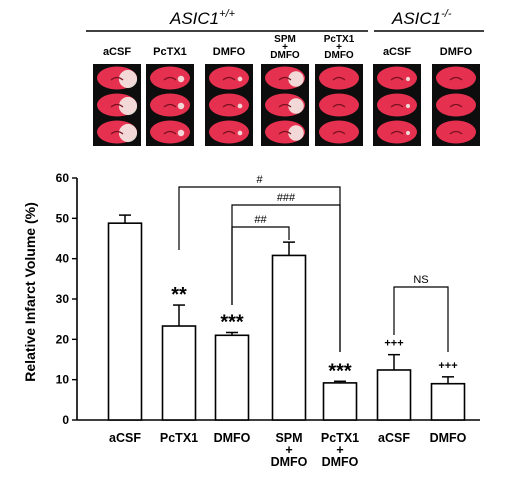 Image resolution: width=513 pixels, height=479 pixels. Describe the element at coordinates (179, 295) in the screenshot. I see `significance-marker: **` at that location.